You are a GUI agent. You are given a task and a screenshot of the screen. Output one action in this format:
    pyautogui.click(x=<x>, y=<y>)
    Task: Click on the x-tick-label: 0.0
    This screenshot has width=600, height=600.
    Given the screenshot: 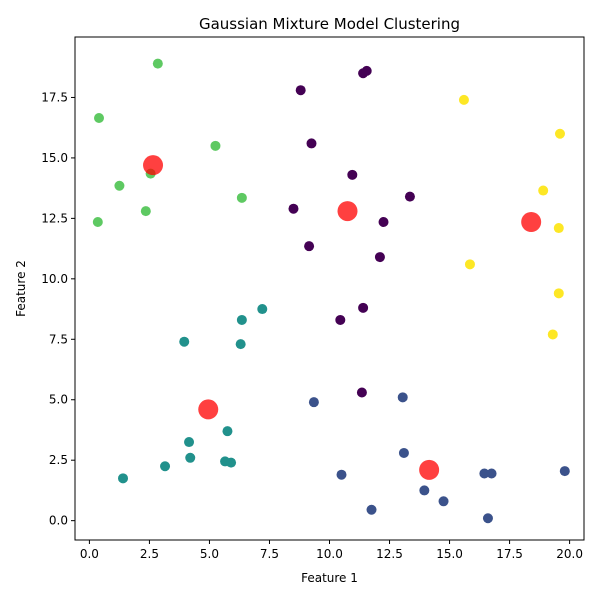 What is the action you would take?
    pyautogui.click(x=89, y=554)
    